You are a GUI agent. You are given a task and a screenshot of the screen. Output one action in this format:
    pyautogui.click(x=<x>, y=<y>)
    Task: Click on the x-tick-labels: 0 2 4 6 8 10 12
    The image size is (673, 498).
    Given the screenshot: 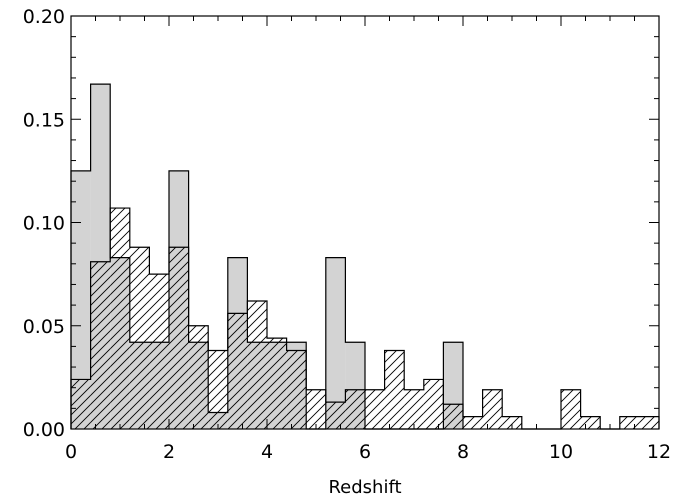 What is the action you would take?
    pyautogui.click(x=368, y=452)
    